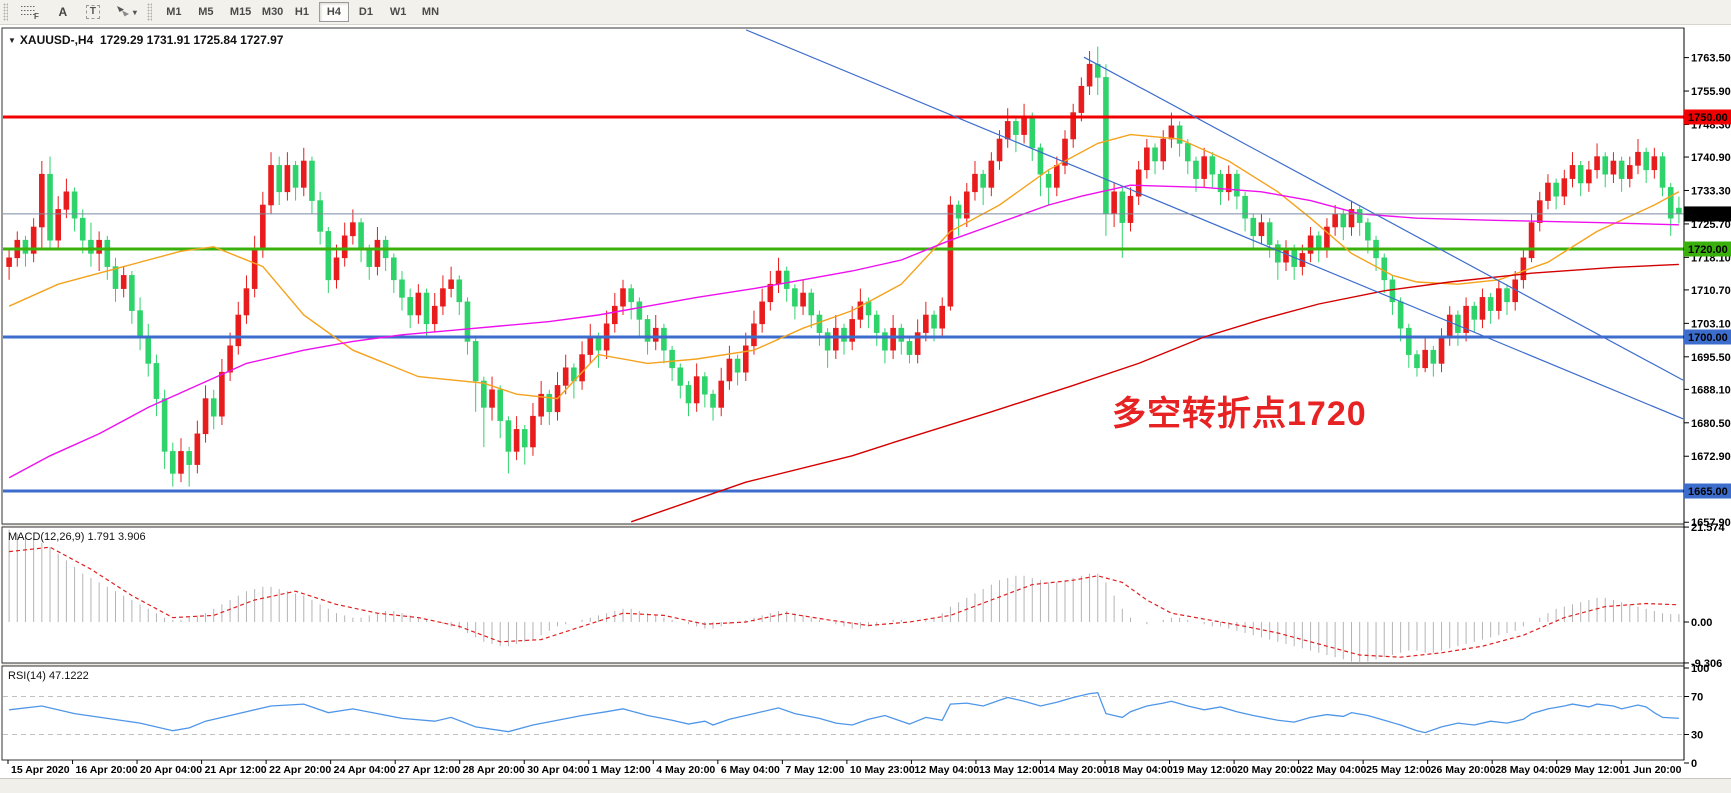  I want to click on timeframe-button-m15: M15, so click(238, 12).